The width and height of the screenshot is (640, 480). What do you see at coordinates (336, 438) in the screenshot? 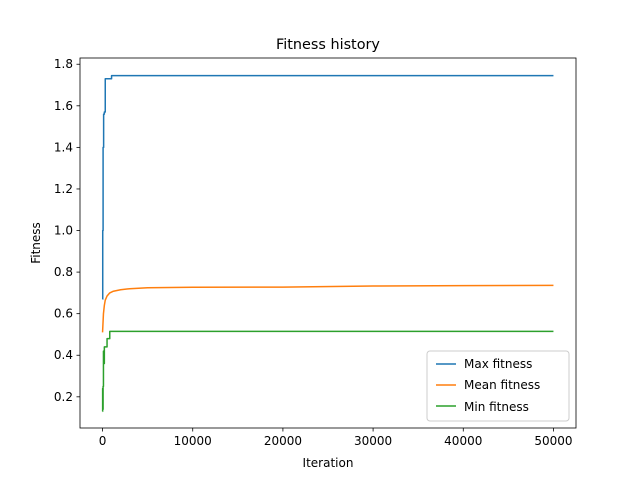
I see `x-axis-ticks: 0 10000 20000 30000 40000 50000` at bounding box center [336, 438].